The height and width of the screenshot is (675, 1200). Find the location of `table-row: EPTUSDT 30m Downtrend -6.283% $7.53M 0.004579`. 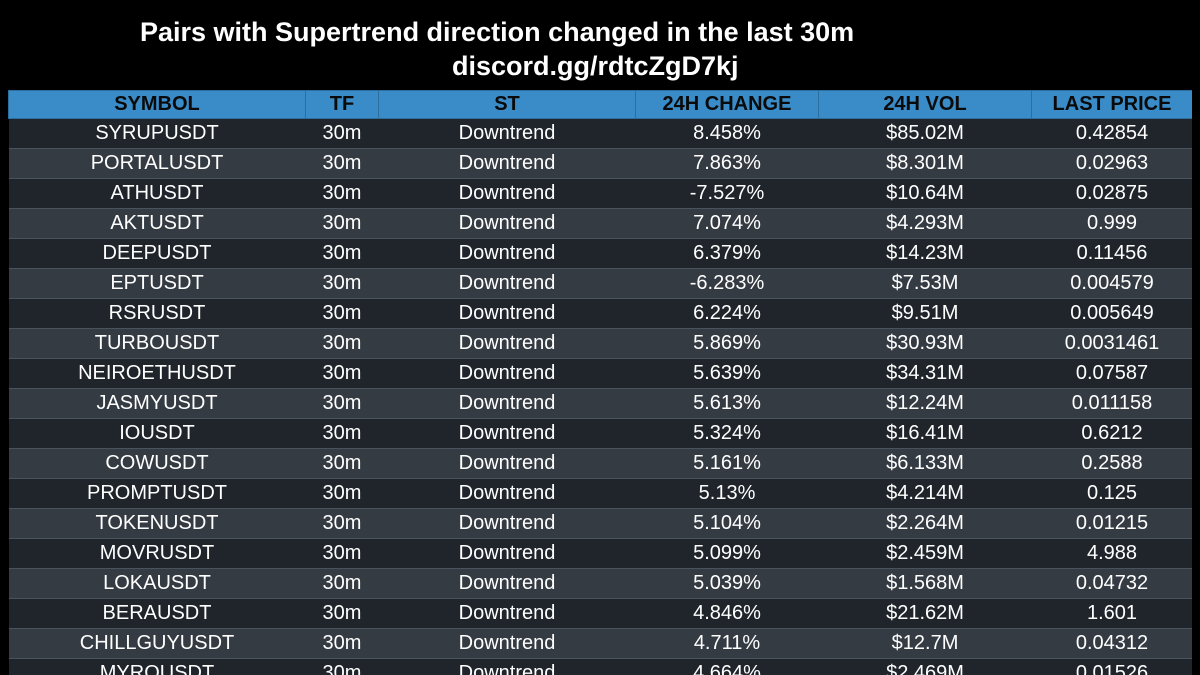

table-row: EPTUSDT 30m Downtrend -6.283% $7.53M 0.004579 is located at coordinates (600, 283).